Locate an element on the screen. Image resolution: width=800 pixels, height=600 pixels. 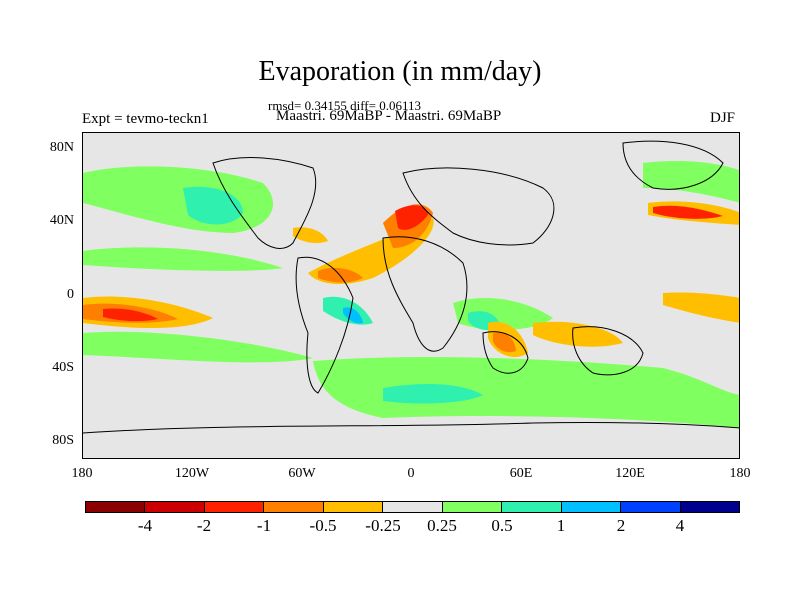
lat-label: 0 is located at coordinates (70, 294).